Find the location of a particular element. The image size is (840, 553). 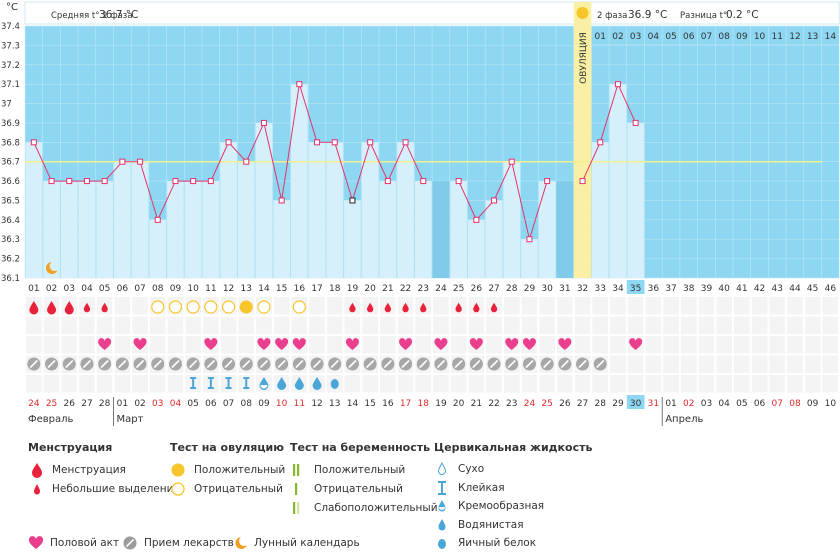

legend-item: Менструация is located at coordinates (104, 469).